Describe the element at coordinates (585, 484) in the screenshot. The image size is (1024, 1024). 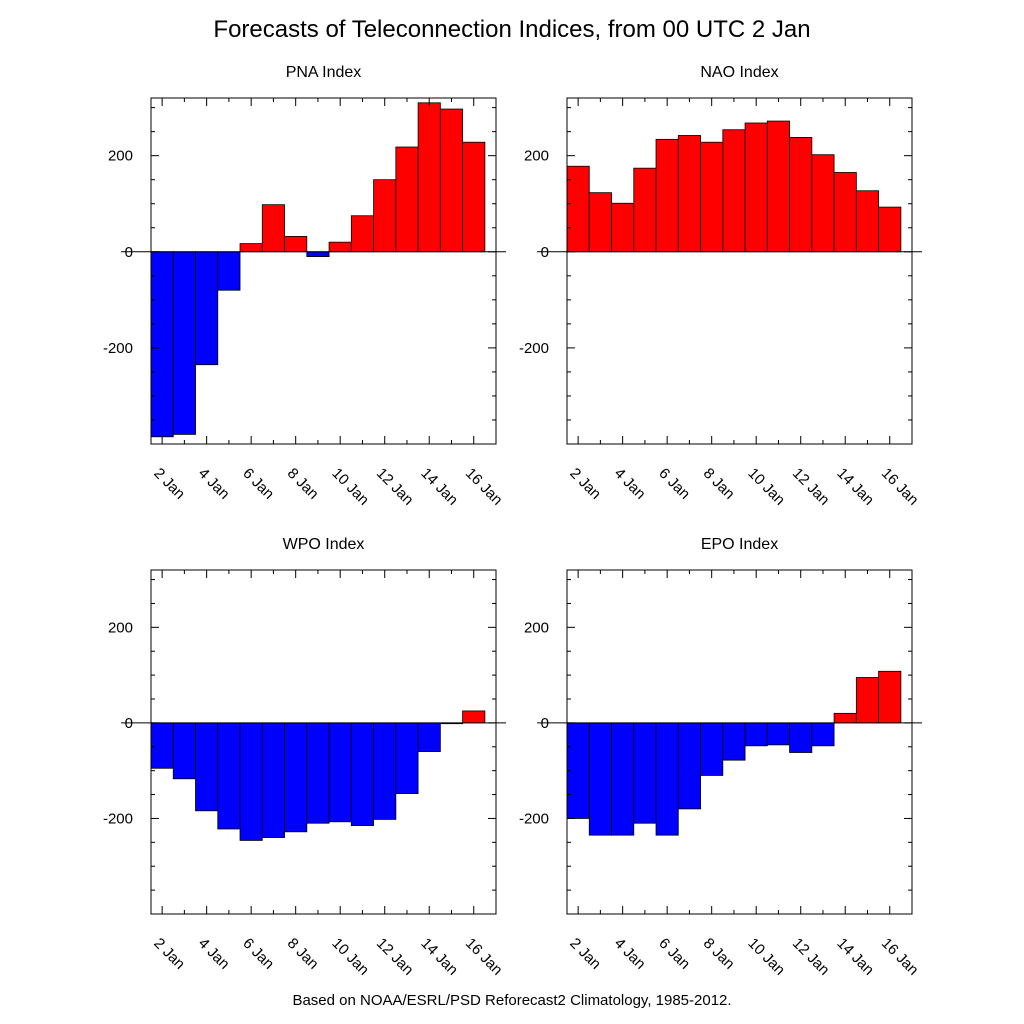
I see `nao-xtick-label: 2 Jan` at that location.